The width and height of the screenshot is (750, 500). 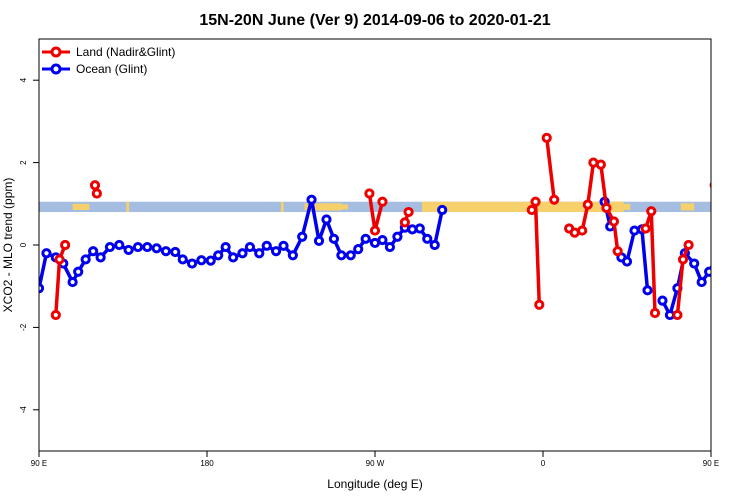 I want to click on y-tick-label: 0, so click(x=23, y=244).